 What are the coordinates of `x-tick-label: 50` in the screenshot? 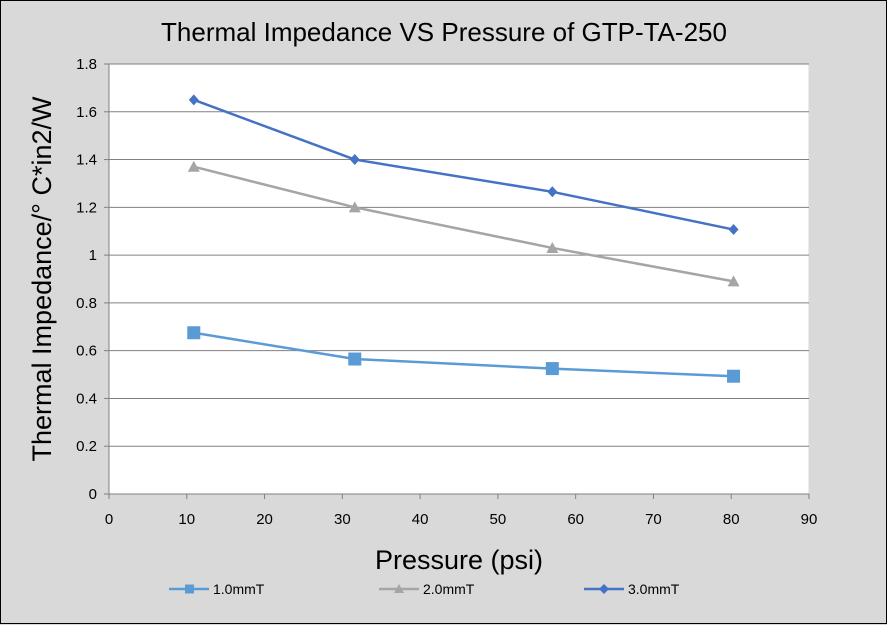 It's located at (498, 519).